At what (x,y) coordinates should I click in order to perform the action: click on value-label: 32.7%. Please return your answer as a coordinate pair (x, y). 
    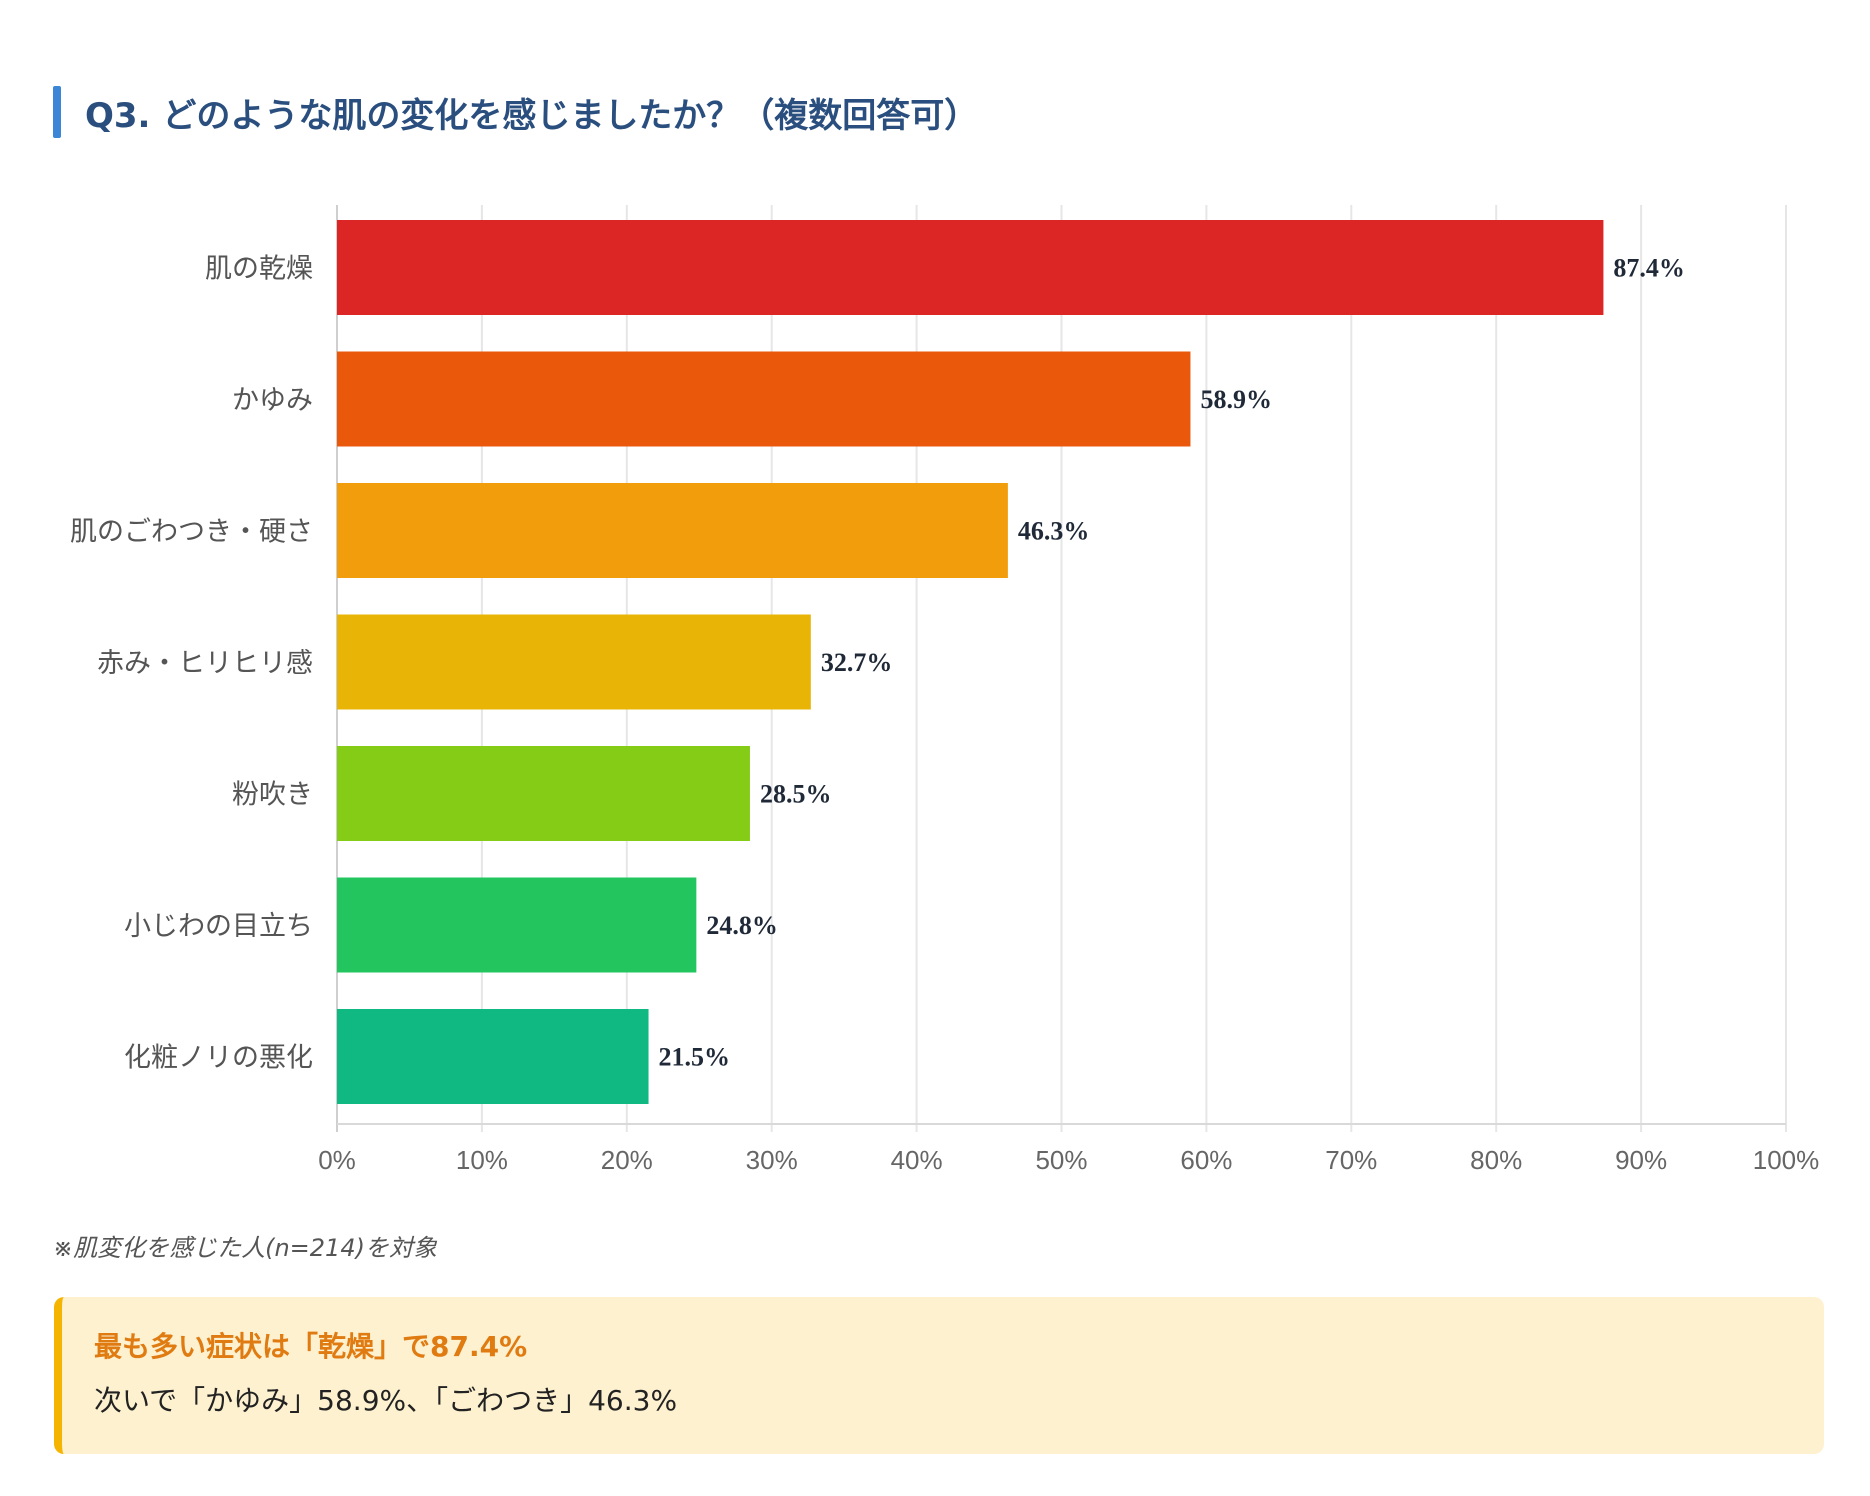
    Looking at the image, I should click on (857, 662).